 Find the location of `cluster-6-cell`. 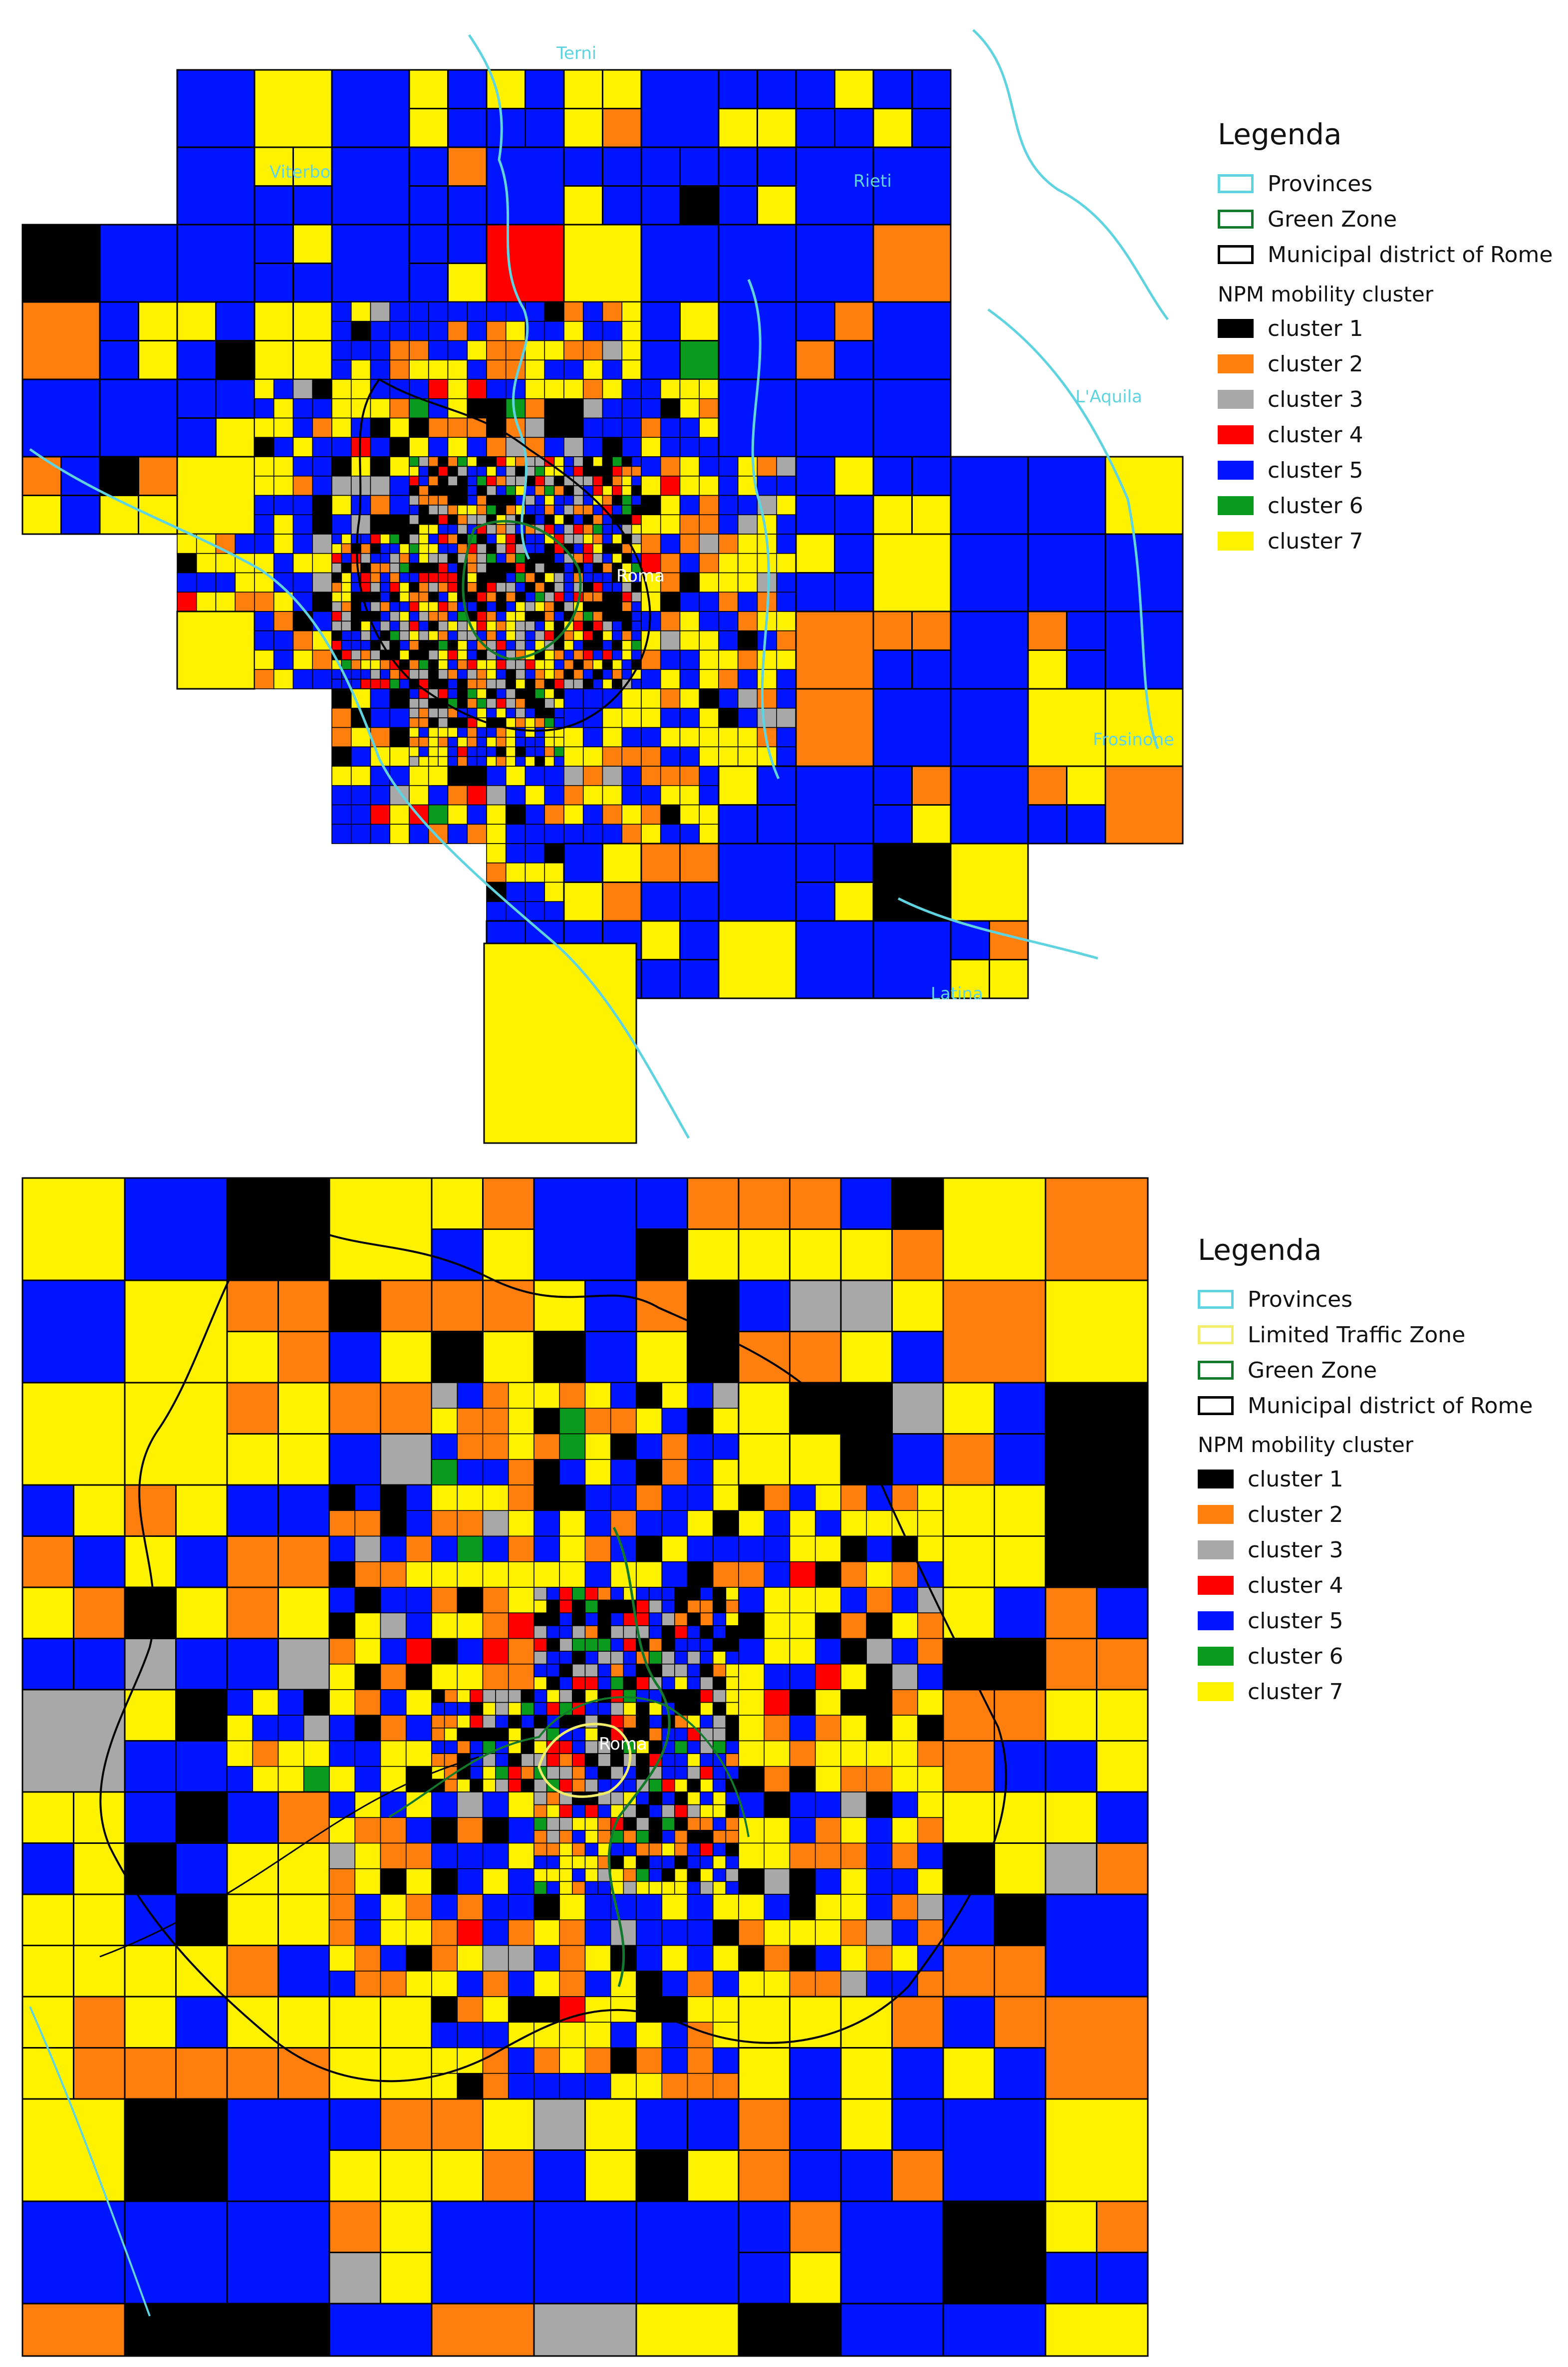

cluster-6-cell is located at coordinates (539, 597).